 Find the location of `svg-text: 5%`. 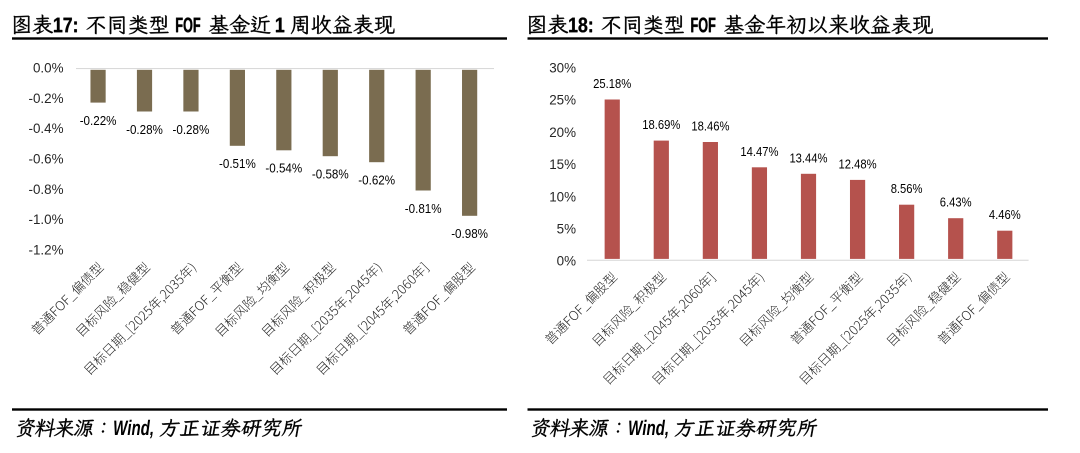

svg-text: 5% is located at coordinates (566, 229).